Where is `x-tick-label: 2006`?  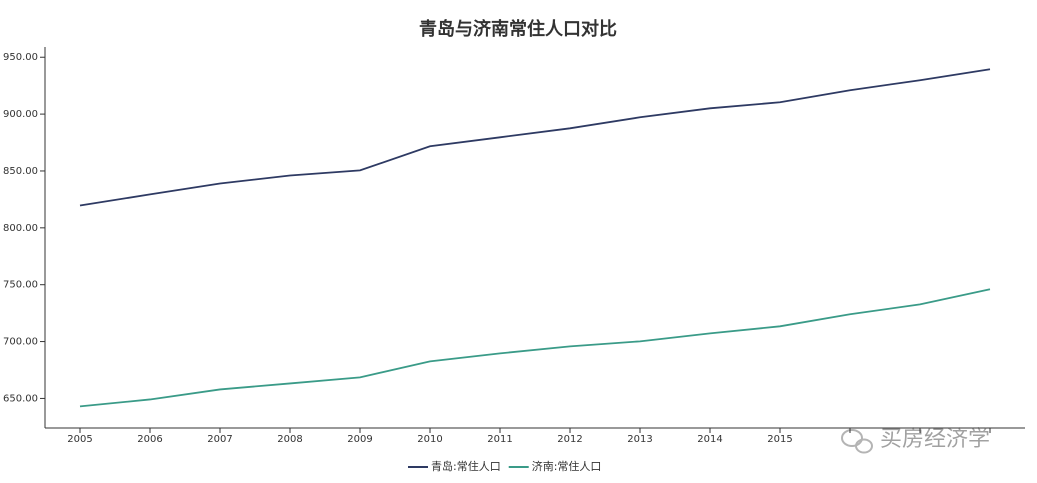
x-tick-label: 2006 is located at coordinates (149, 439).